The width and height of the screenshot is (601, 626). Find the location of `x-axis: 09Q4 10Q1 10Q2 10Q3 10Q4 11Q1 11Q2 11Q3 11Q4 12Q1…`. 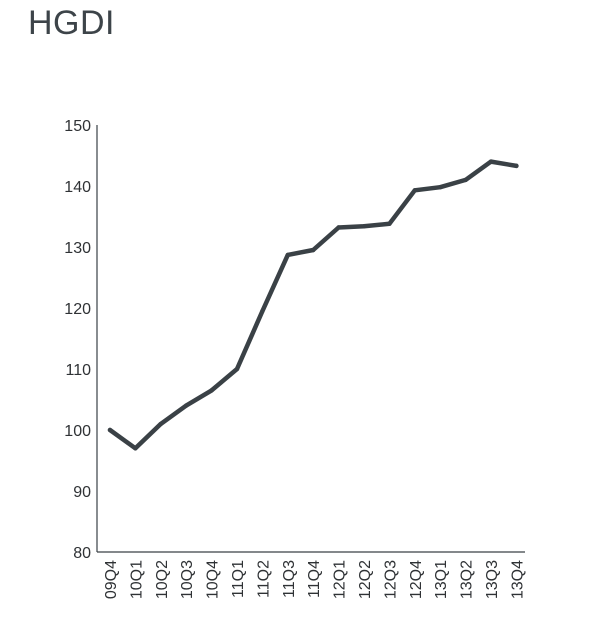

x-axis: 09Q4 10Q1 10Q2 10Q3 10Q4 11Q1 11Q2 11Q3 11Q4 12Q1… is located at coordinates (311, 575).